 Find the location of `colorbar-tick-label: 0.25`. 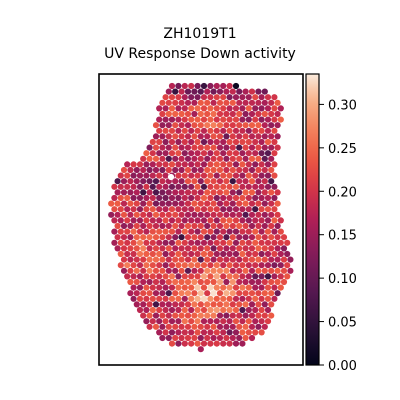

colorbar-tick-label: 0.25 is located at coordinates (342, 149).